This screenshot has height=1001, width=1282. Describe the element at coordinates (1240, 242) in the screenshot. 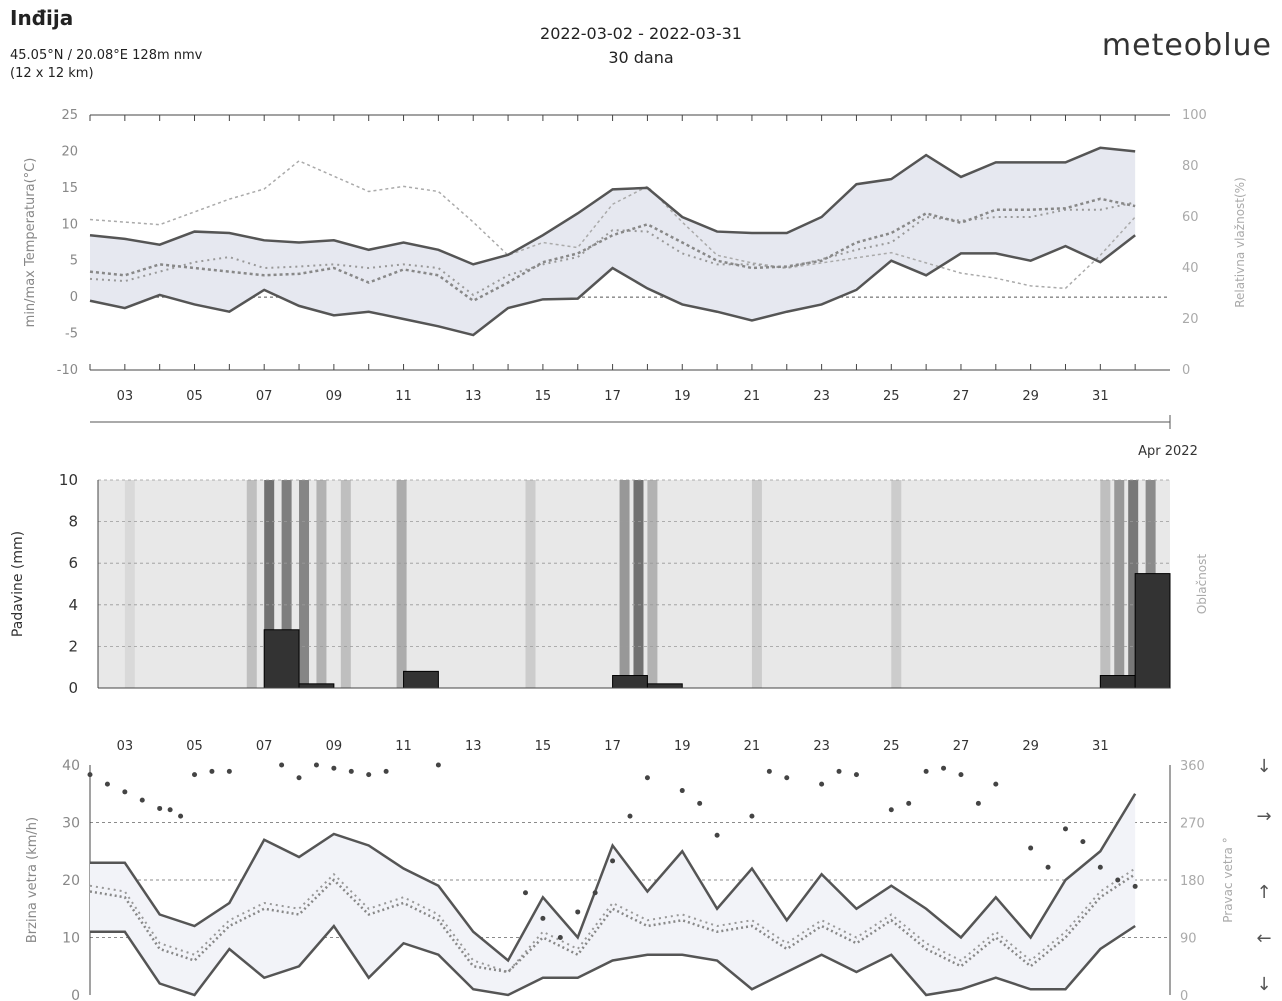

I see `humidity-ylabel: Relativna vlažnost(%)` at that location.